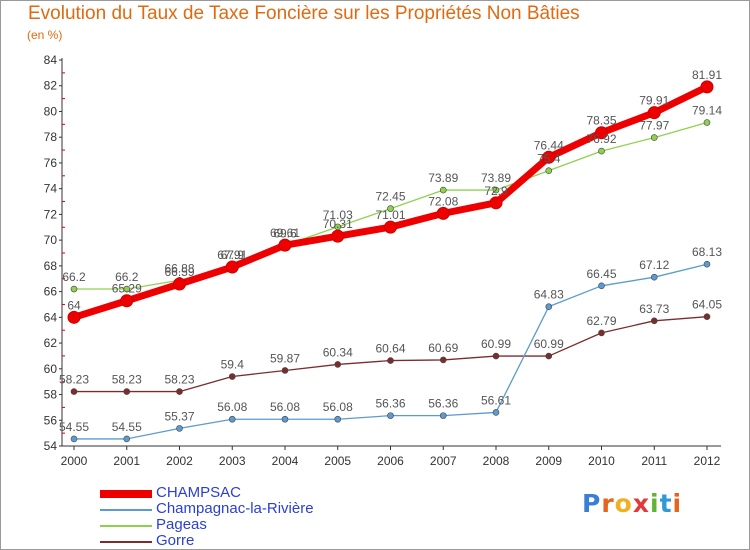  I want to click on y-tick-label: 72, so click(51, 214).